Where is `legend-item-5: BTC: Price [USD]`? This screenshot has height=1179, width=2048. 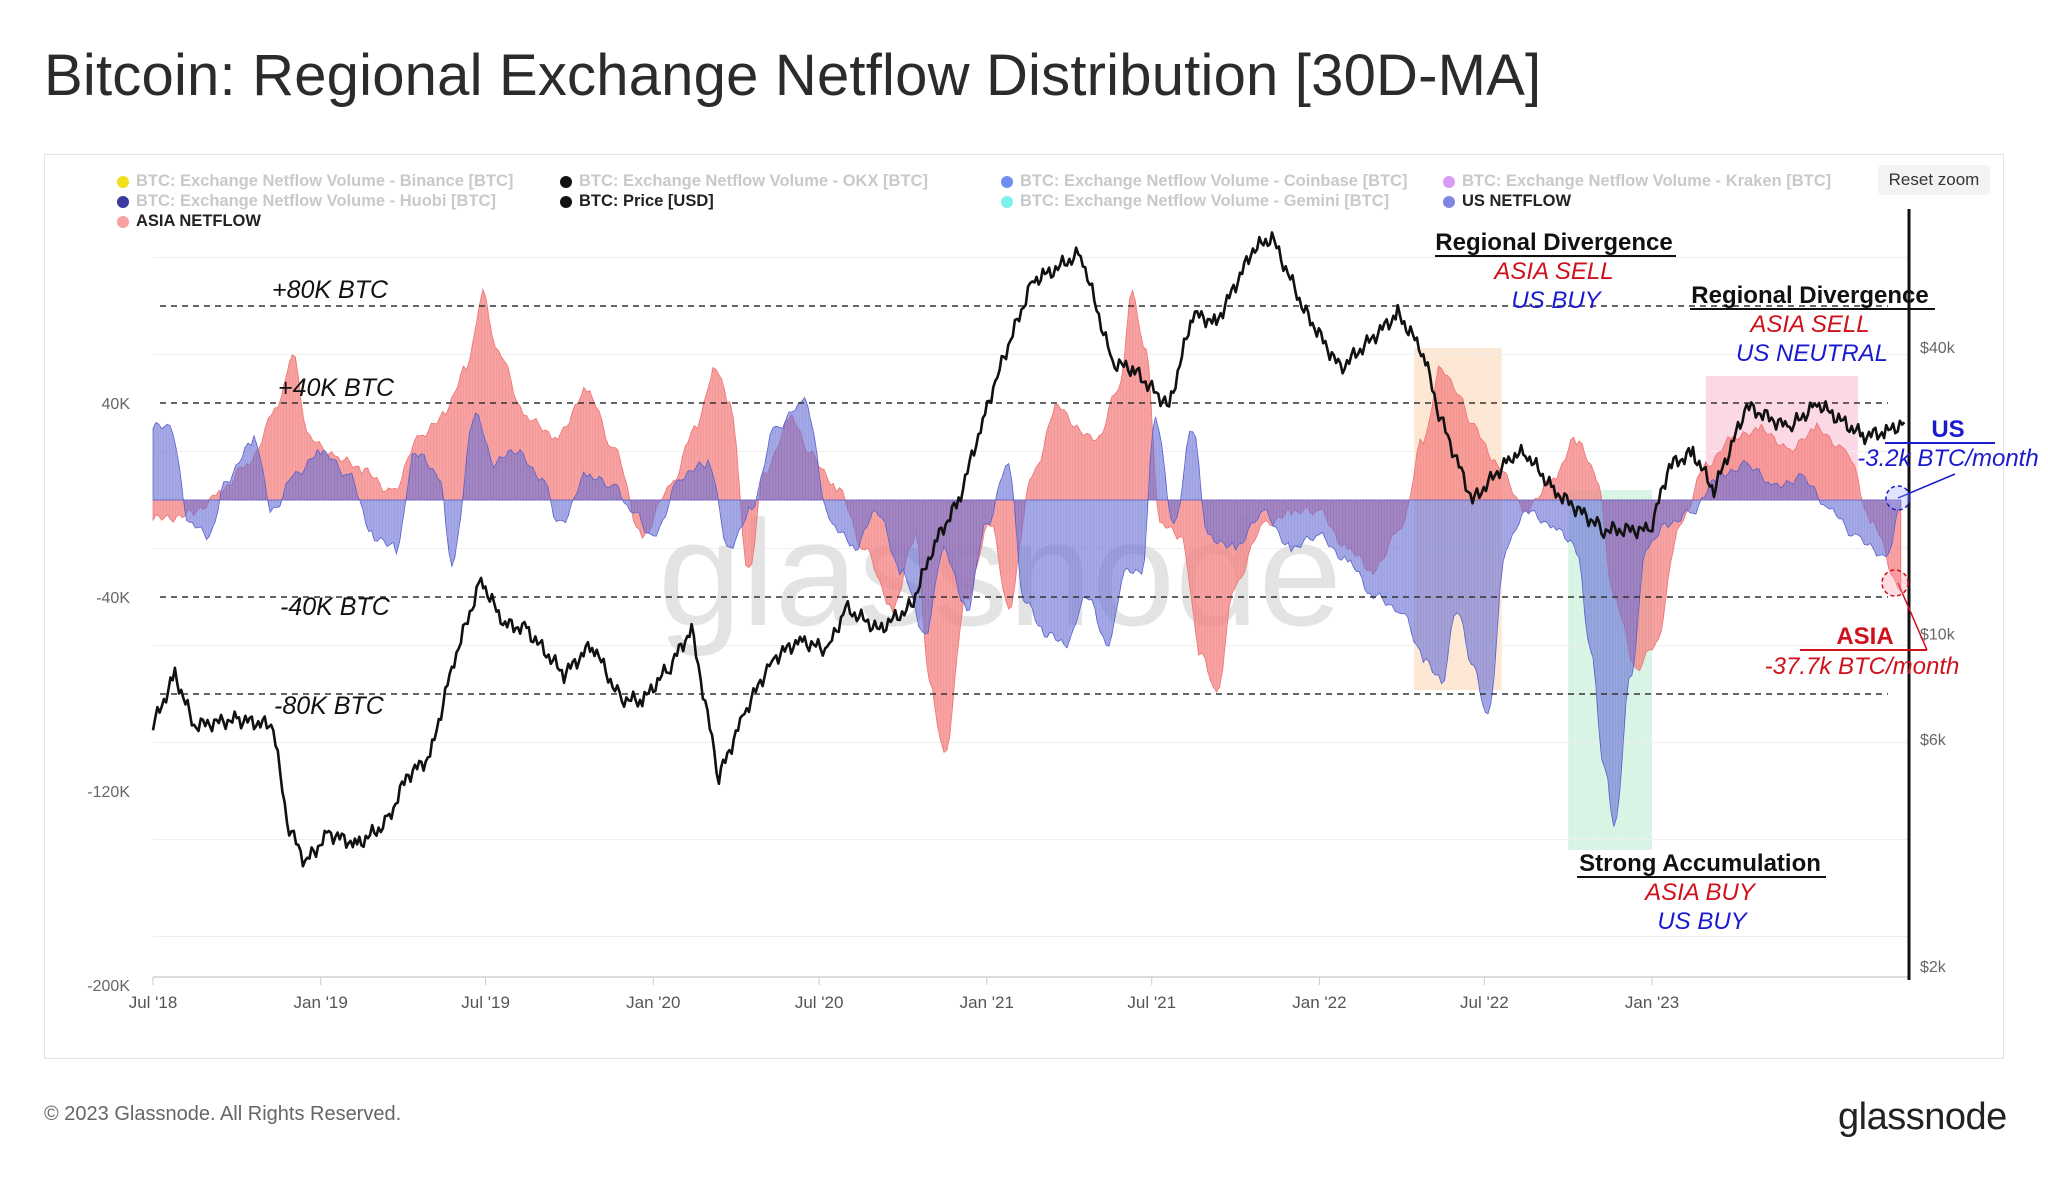 legend-item-5: BTC: Price [USD] is located at coordinates (637, 201).